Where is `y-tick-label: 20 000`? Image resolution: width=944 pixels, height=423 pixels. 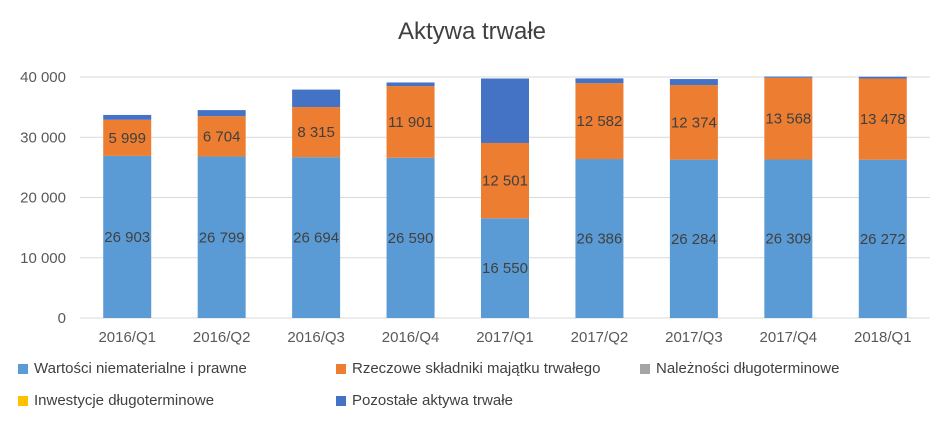
y-tick-label: 20 000 is located at coordinates (43, 198).